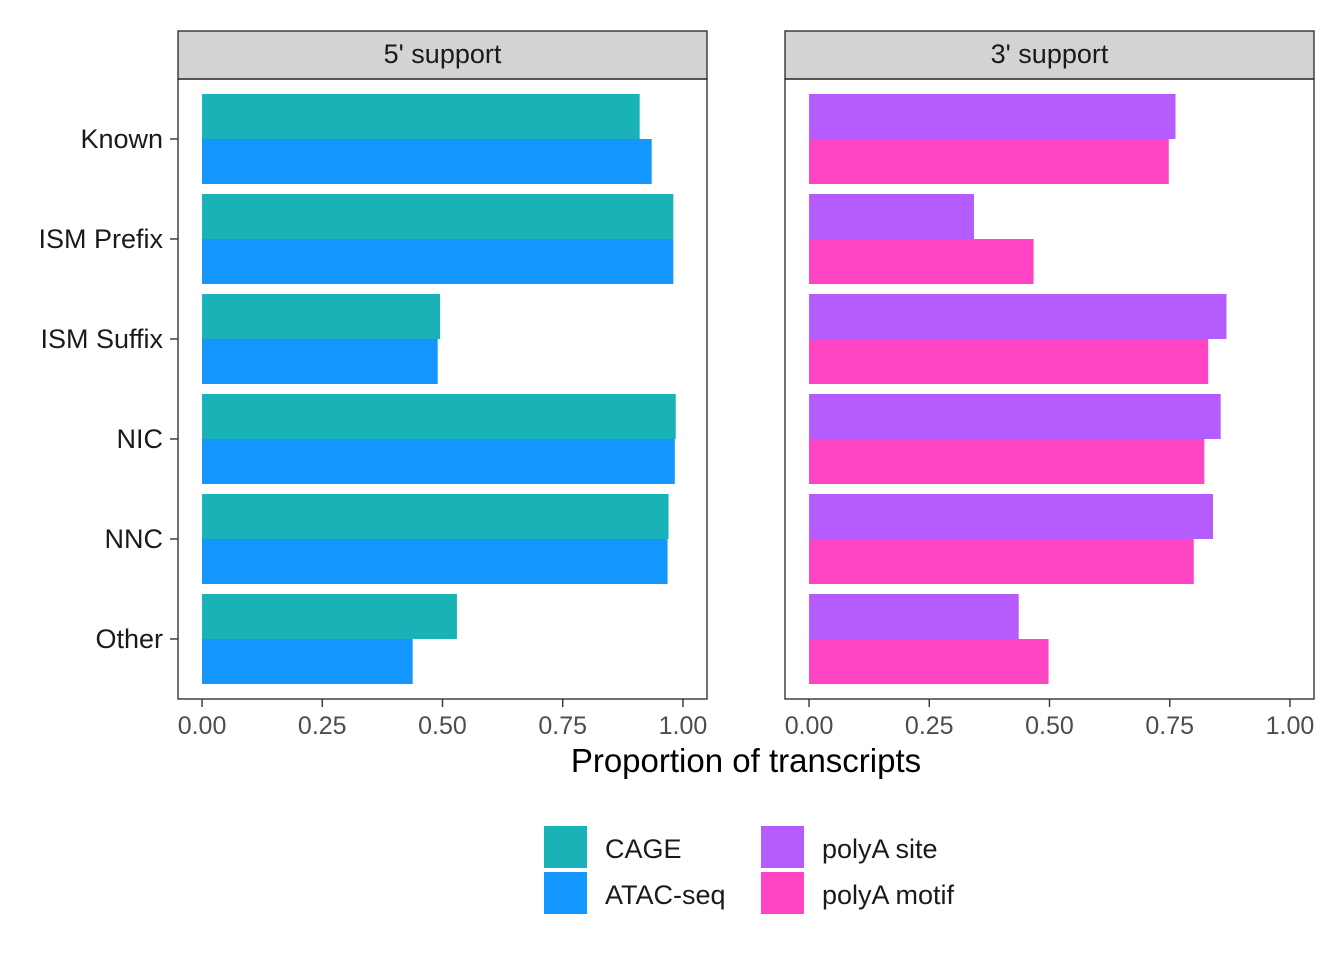 The width and height of the screenshot is (1344, 965). I want to click on facet-strip-right, so click(1049, 55).